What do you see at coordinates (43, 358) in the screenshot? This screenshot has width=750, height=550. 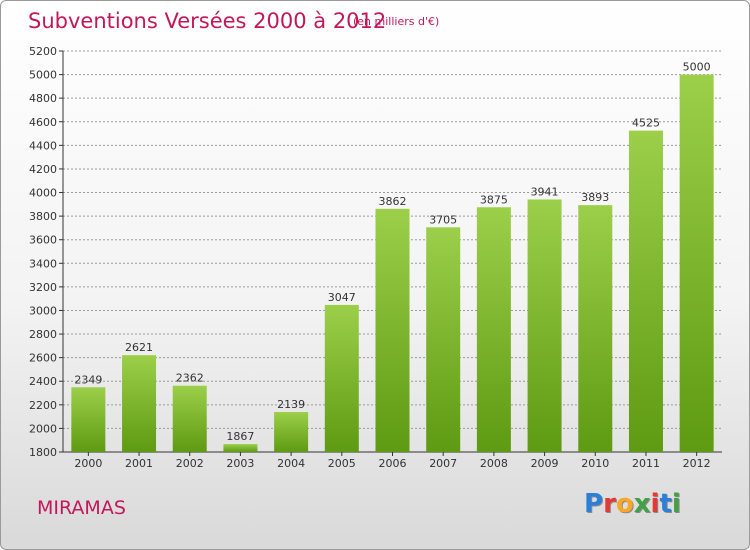 I see `y-tick-label: 2600` at bounding box center [43, 358].